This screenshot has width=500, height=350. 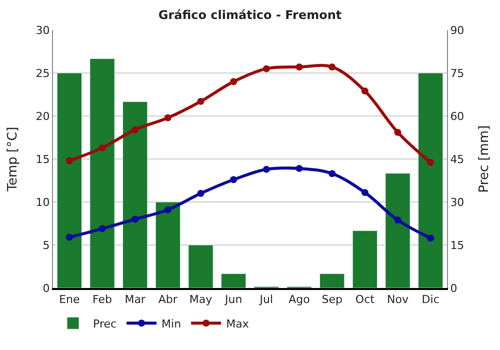 I want to click on y2-tick-label: 45, so click(x=457, y=159).